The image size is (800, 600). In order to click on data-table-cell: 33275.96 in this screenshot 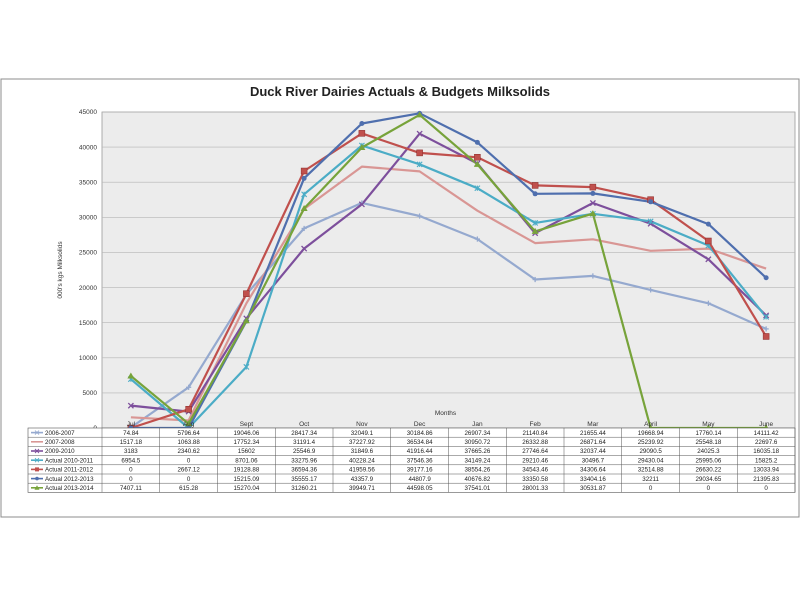, I will do `click(304, 460)`.